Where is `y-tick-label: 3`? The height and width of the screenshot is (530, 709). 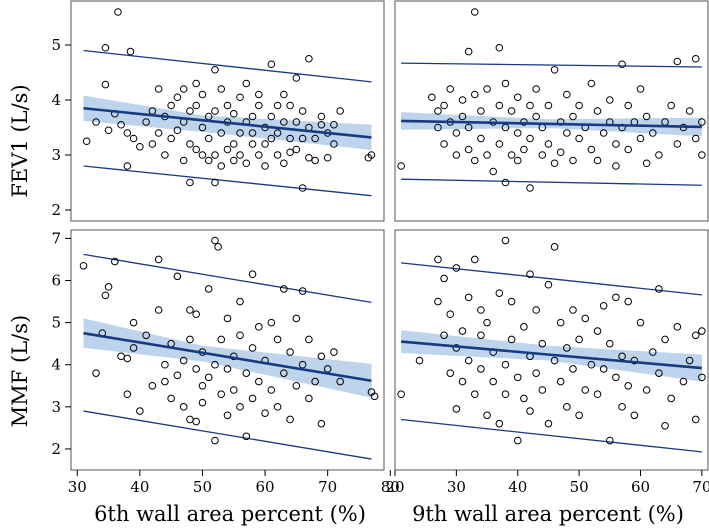
y-tick-label: 3 is located at coordinates (56, 407).